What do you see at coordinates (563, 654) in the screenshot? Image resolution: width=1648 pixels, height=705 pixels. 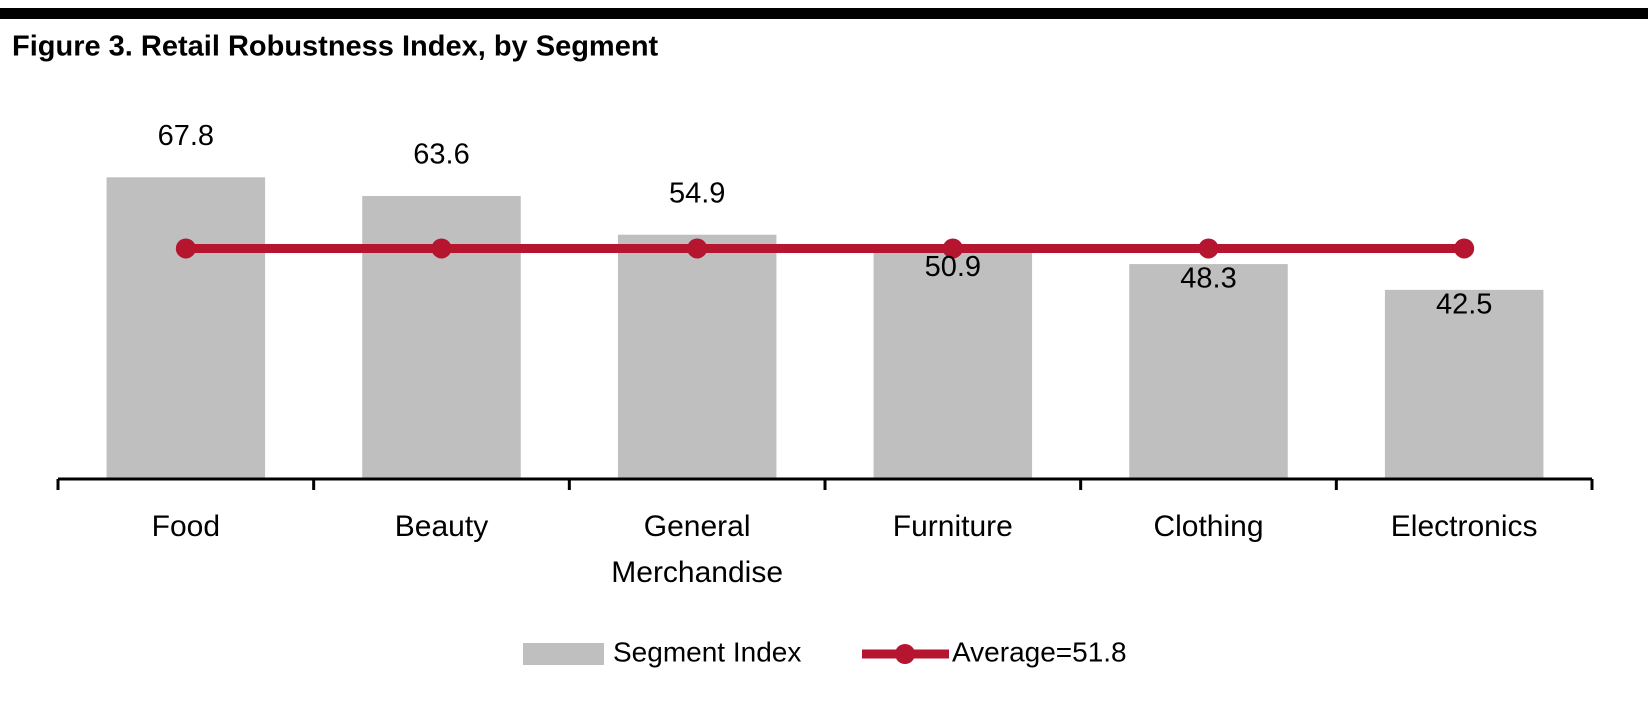 I see `legend-swatch` at bounding box center [563, 654].